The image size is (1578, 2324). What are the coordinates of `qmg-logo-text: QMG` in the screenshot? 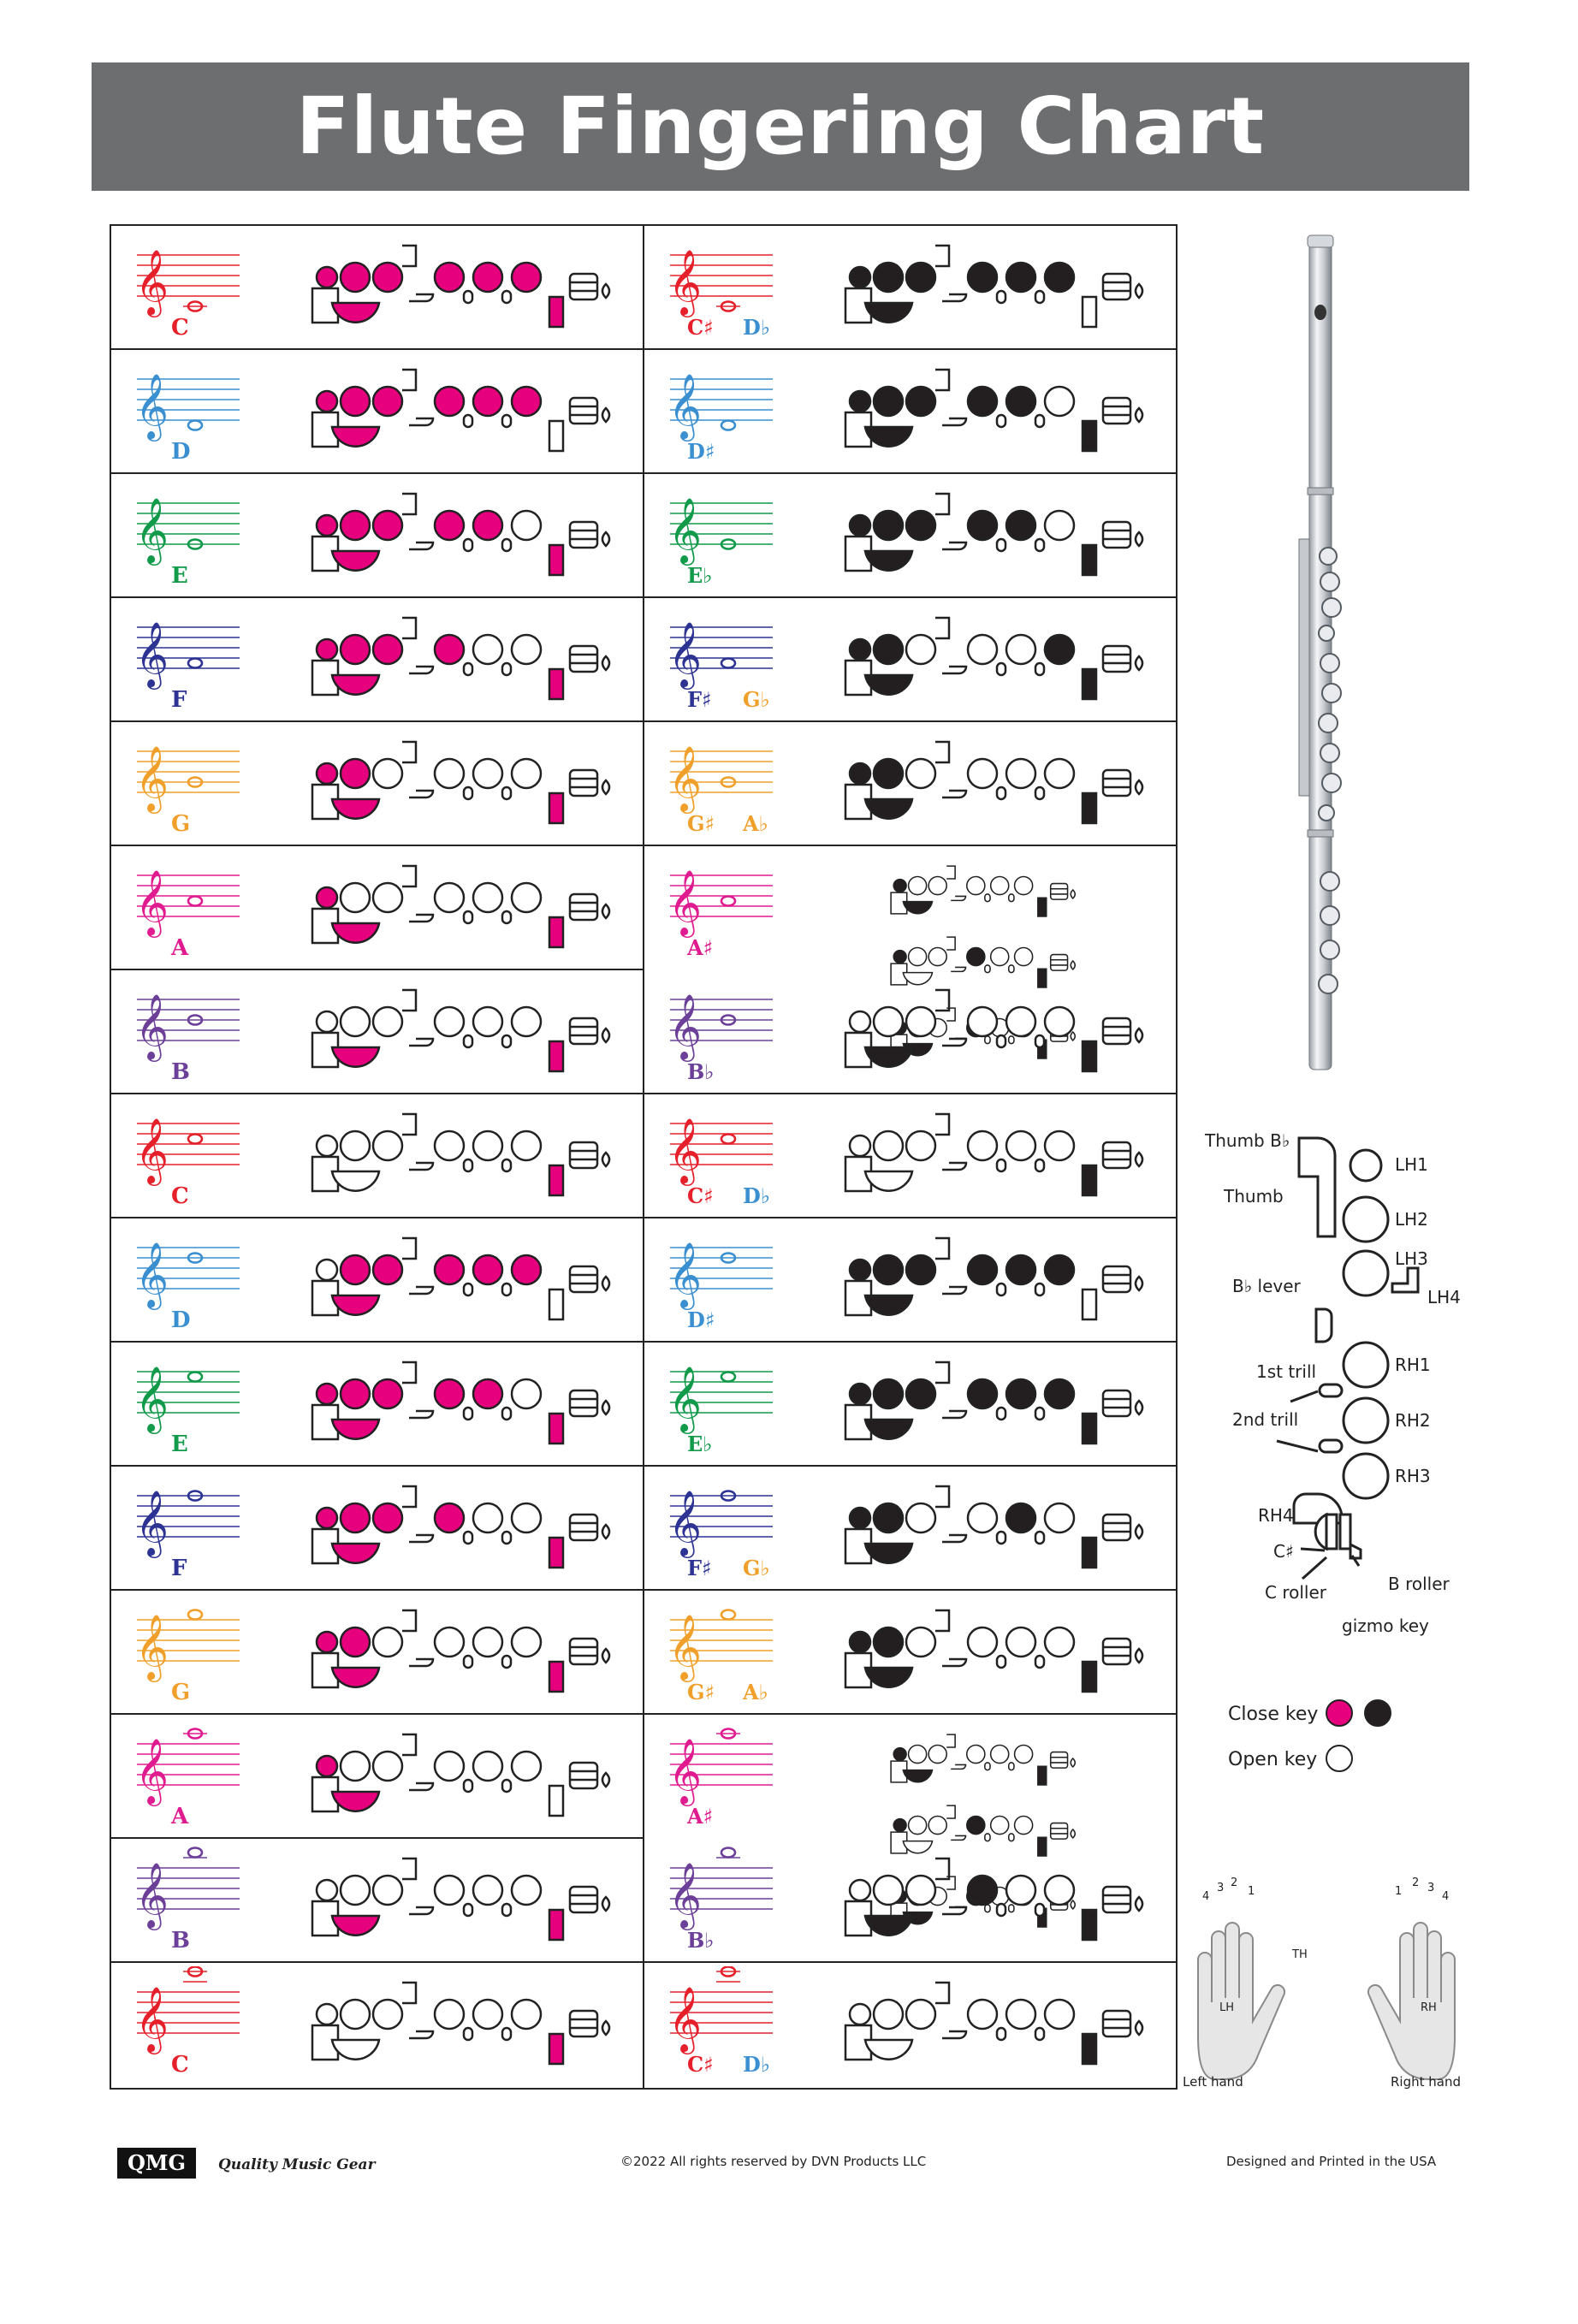 It's located at (157, 2162).